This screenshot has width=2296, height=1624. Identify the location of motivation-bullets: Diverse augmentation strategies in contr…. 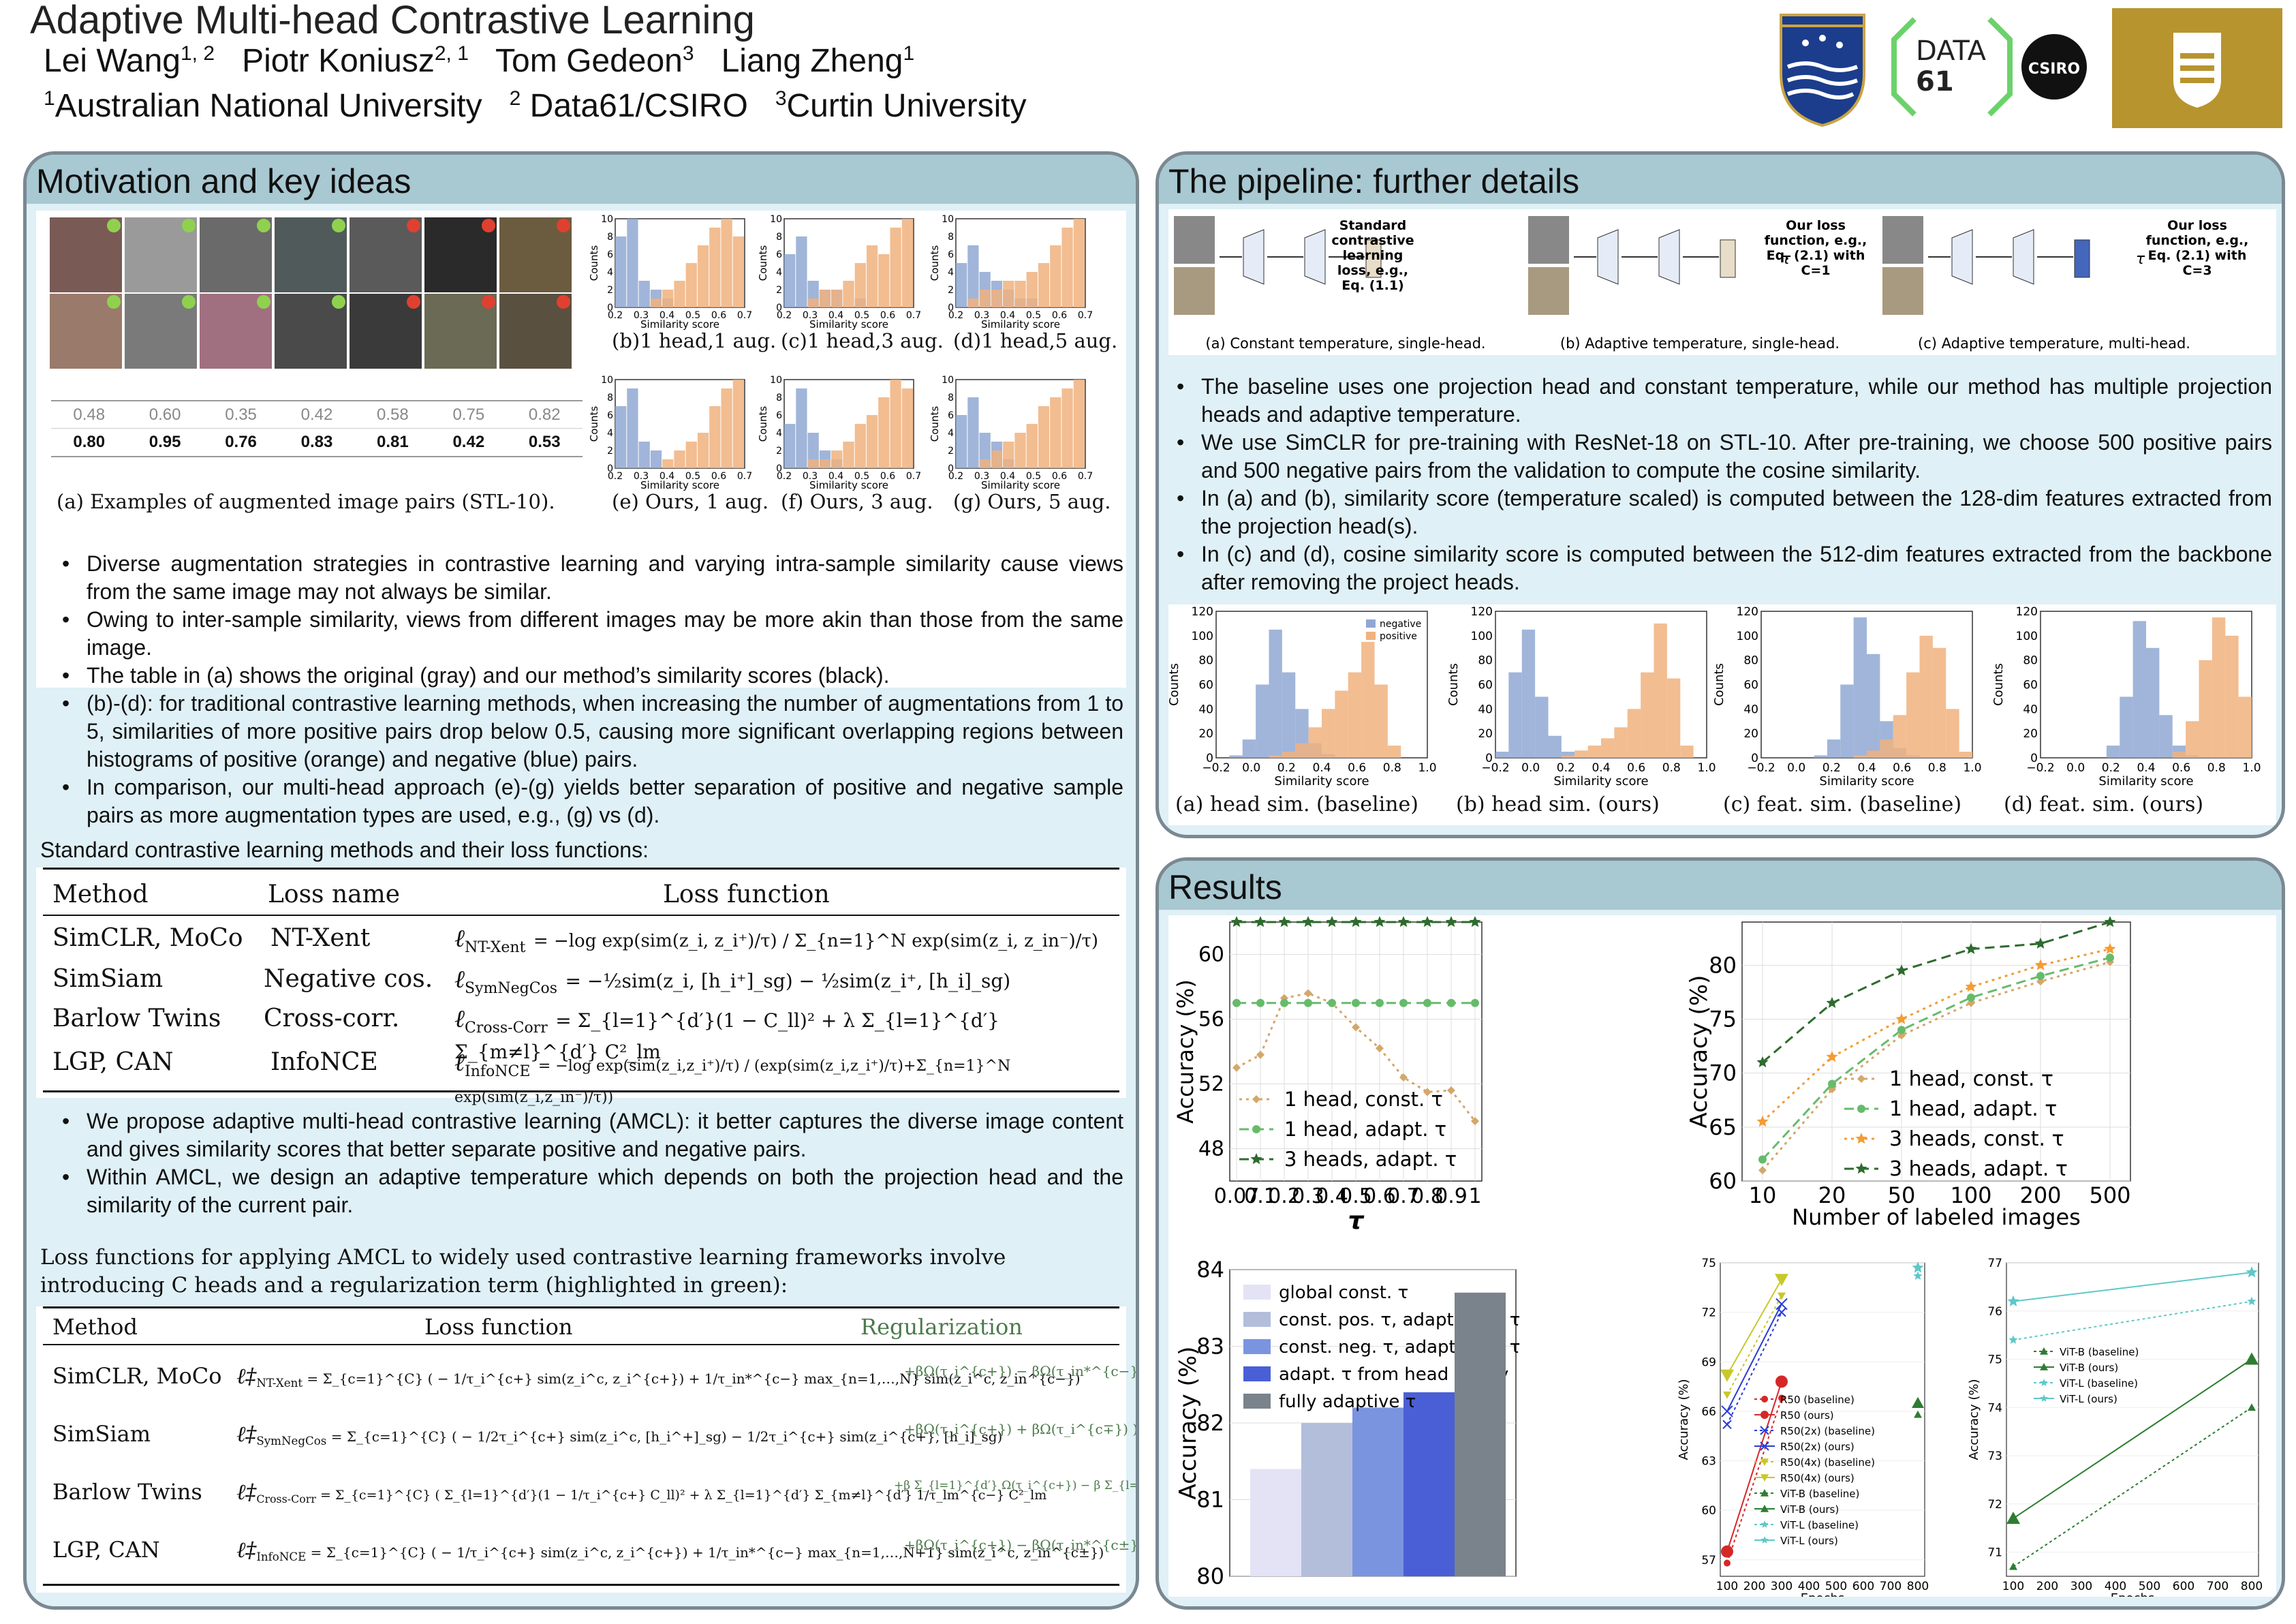
(592, 689).